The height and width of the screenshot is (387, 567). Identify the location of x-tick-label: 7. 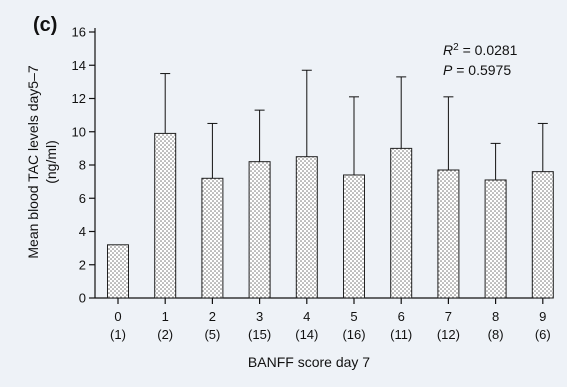
(448, 316).